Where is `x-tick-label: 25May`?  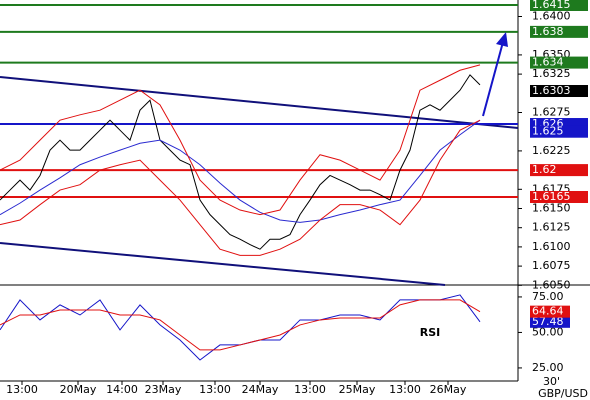 x-tick-label: 25May is located at coordinates (357, 389).